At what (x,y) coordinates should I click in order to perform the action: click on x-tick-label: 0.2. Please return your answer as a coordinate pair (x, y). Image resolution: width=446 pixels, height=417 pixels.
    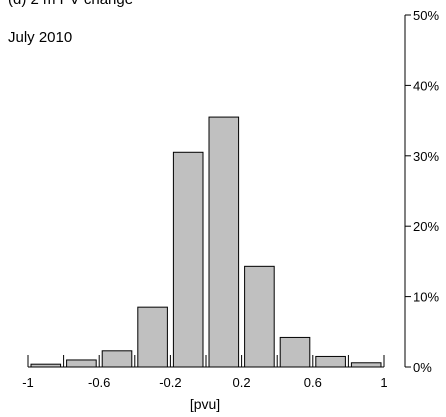
    Looking at the image, I should click on (242, 382).